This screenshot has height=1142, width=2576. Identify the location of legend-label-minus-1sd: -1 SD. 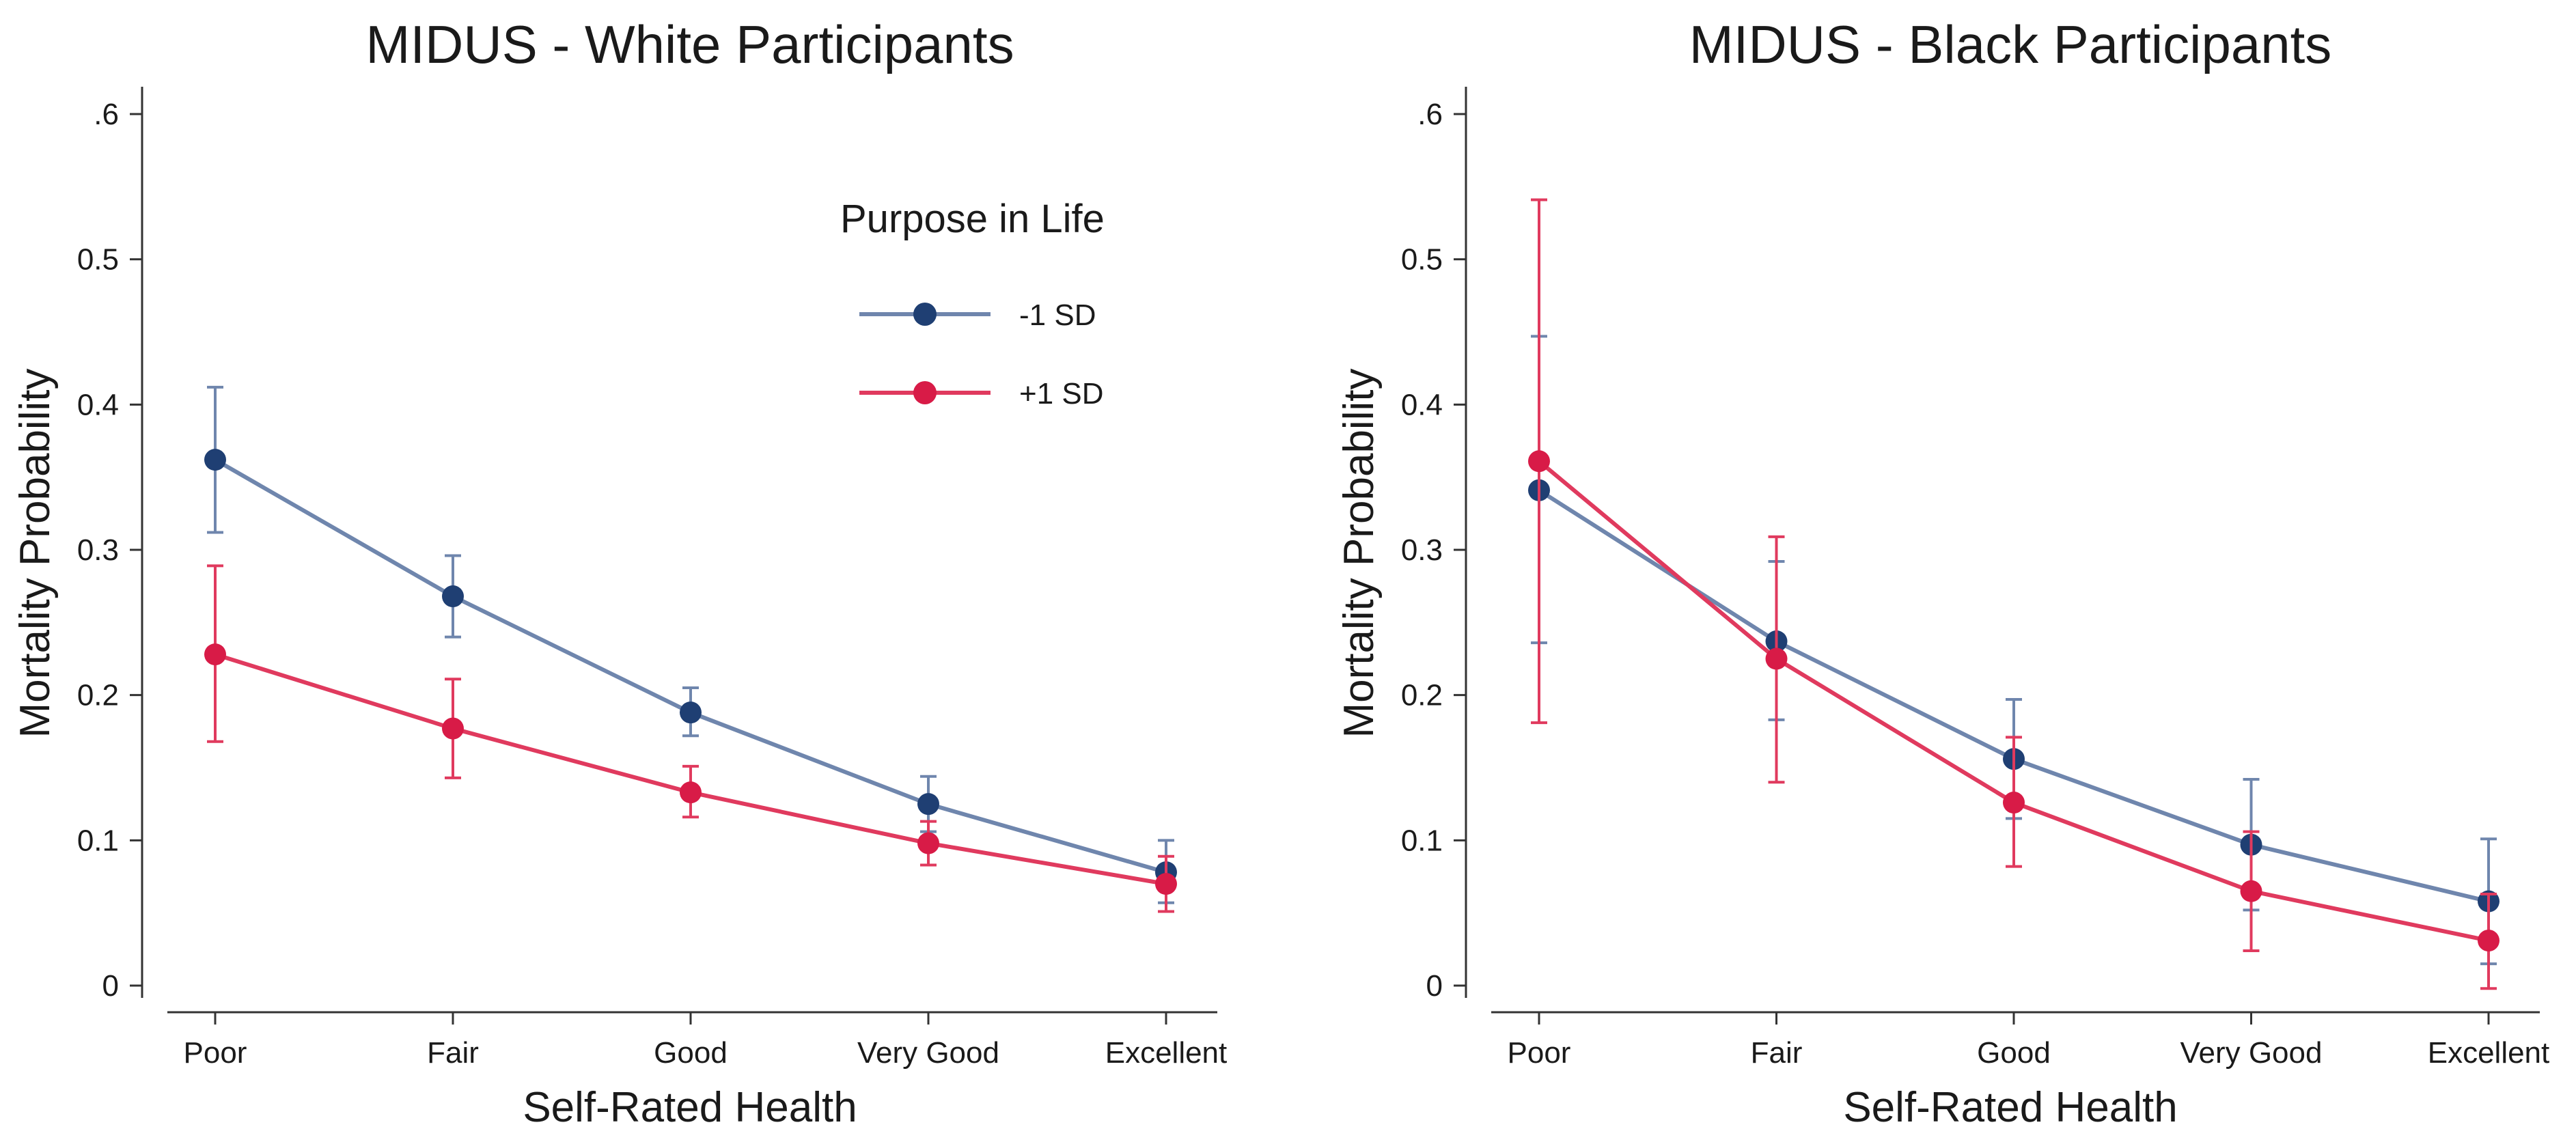
(1058, 315).